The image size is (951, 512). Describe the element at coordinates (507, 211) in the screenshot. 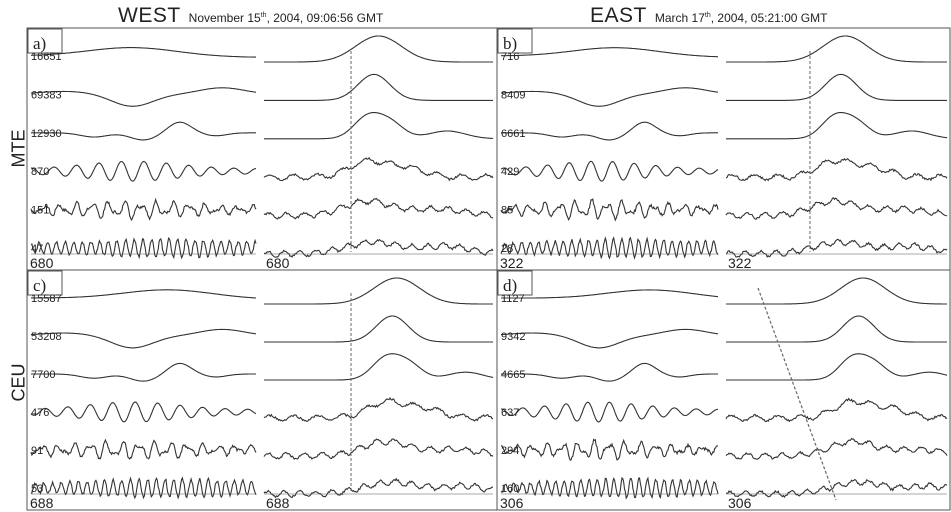

I see `amplitude-label: 85` at that location.